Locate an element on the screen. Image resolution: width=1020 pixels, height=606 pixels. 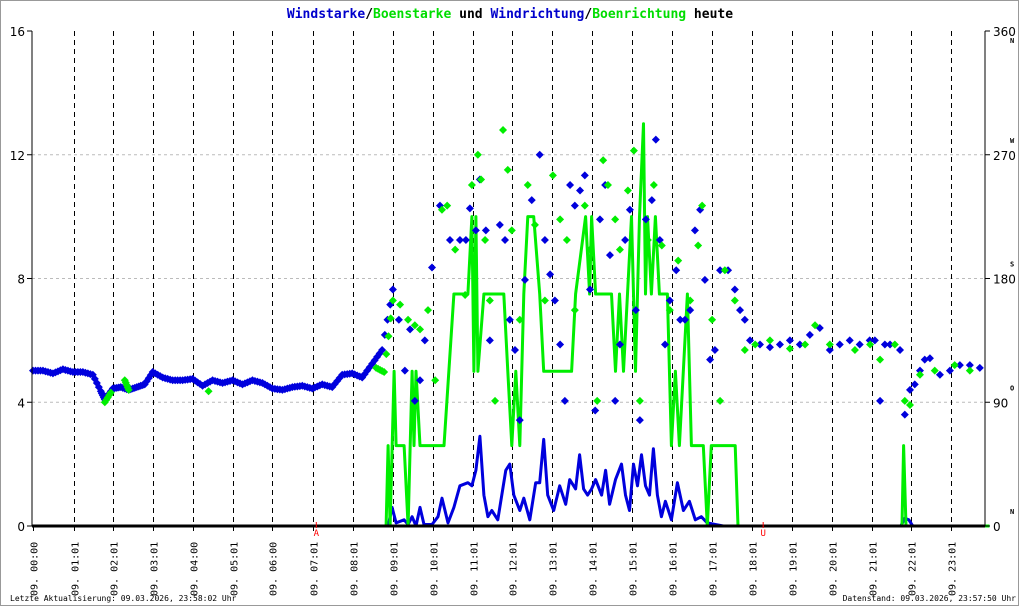
compass-label: O is located at coordinates (1012, 388).